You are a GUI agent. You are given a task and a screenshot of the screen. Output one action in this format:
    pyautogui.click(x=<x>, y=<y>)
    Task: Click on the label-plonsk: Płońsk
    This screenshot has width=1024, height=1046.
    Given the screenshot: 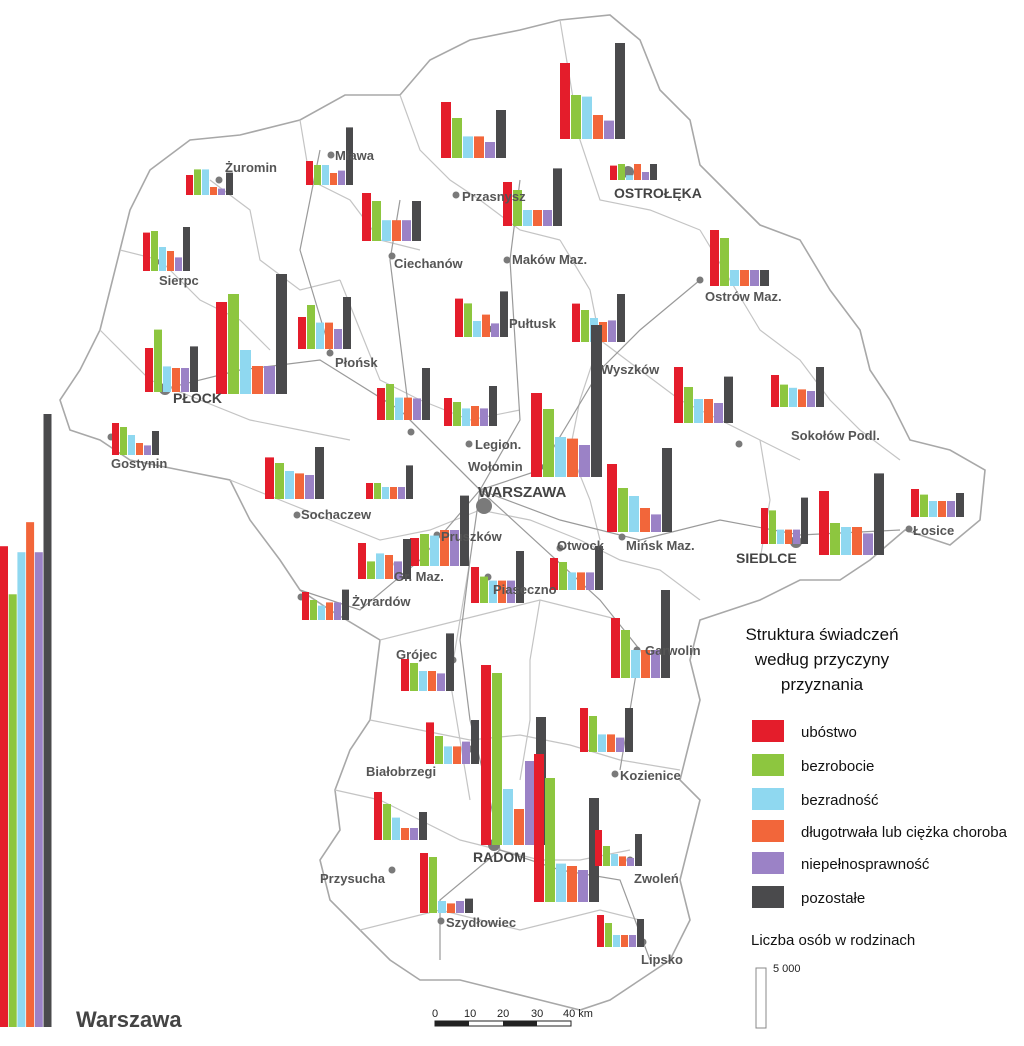 What is the action you would take?
    pyautogui.click(x=356, y=362)
    